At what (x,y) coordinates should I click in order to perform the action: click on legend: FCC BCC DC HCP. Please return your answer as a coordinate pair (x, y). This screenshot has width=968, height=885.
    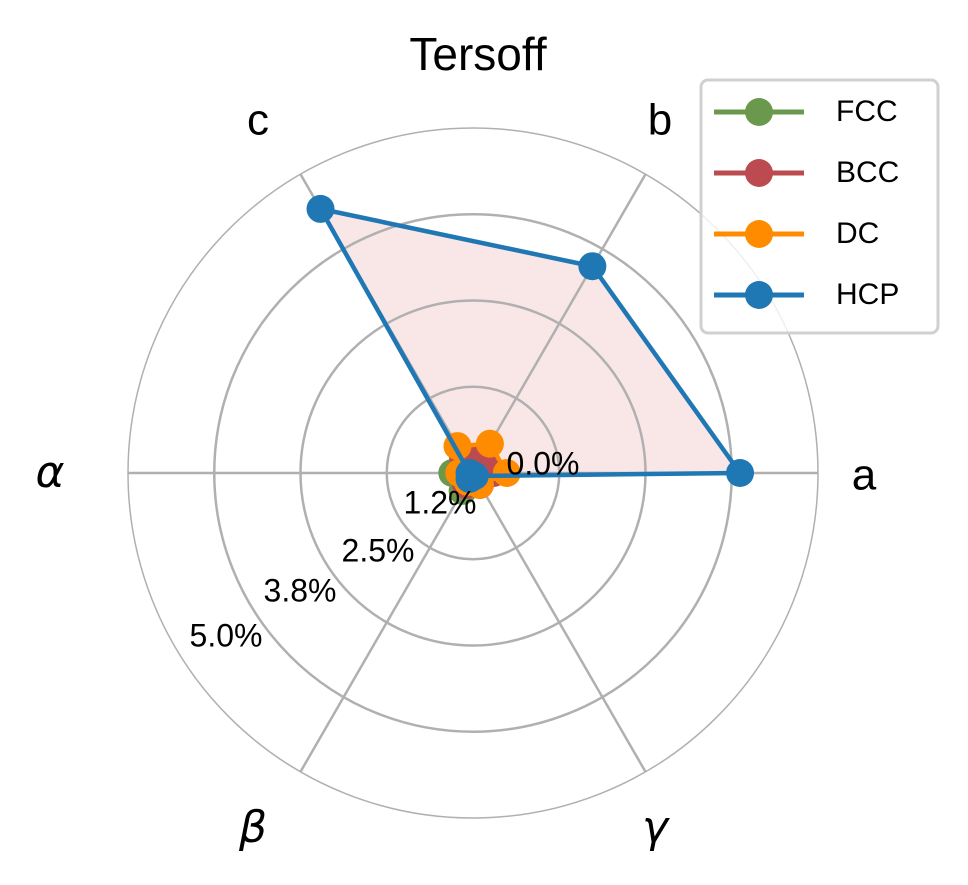
    Looking at the image, I should click on (819, 206).